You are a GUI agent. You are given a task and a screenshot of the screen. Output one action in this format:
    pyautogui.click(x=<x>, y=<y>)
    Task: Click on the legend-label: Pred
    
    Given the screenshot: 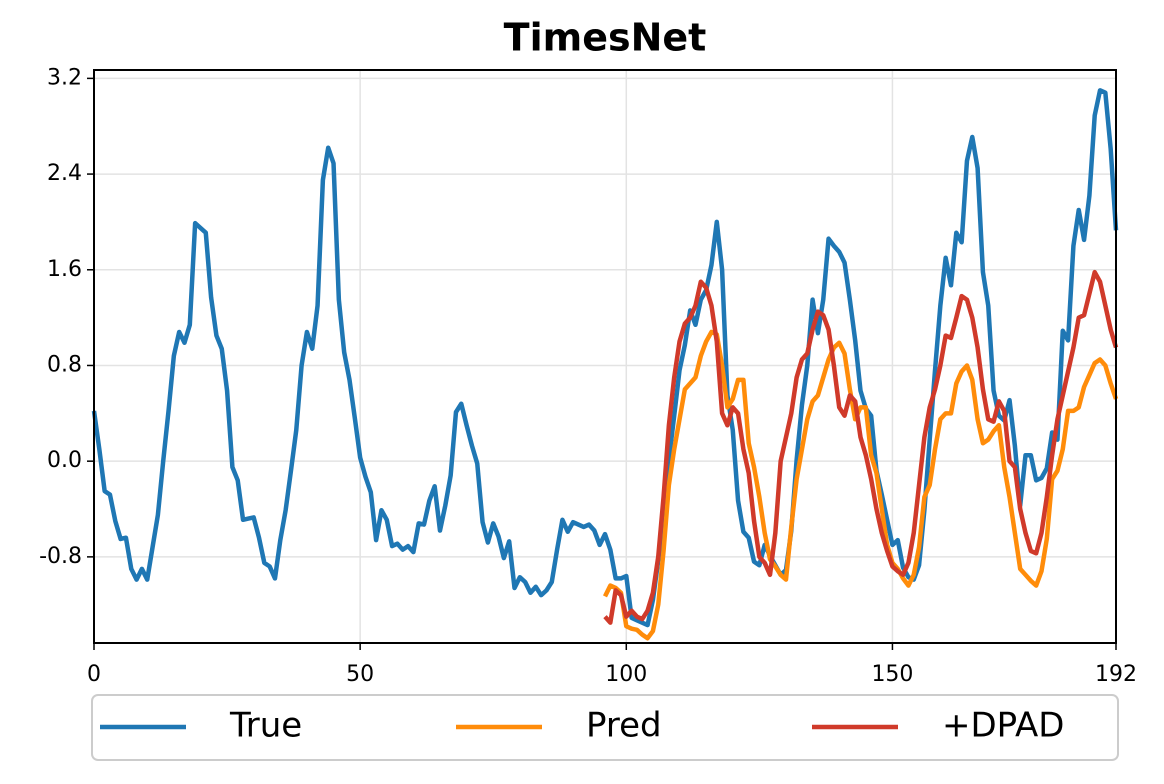 What is the action you would take?
    pyautogui.click(x=624, y=726)
    